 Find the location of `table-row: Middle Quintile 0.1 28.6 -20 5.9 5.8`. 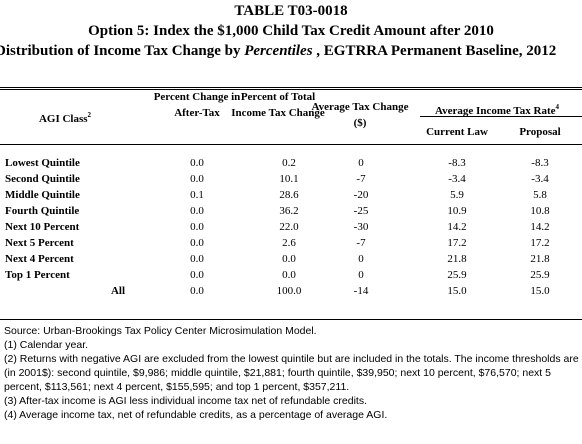

table-row: Middle Quintile 0.1 28.6 -20 5.9 5.8 is located at coordinates (291, 195).